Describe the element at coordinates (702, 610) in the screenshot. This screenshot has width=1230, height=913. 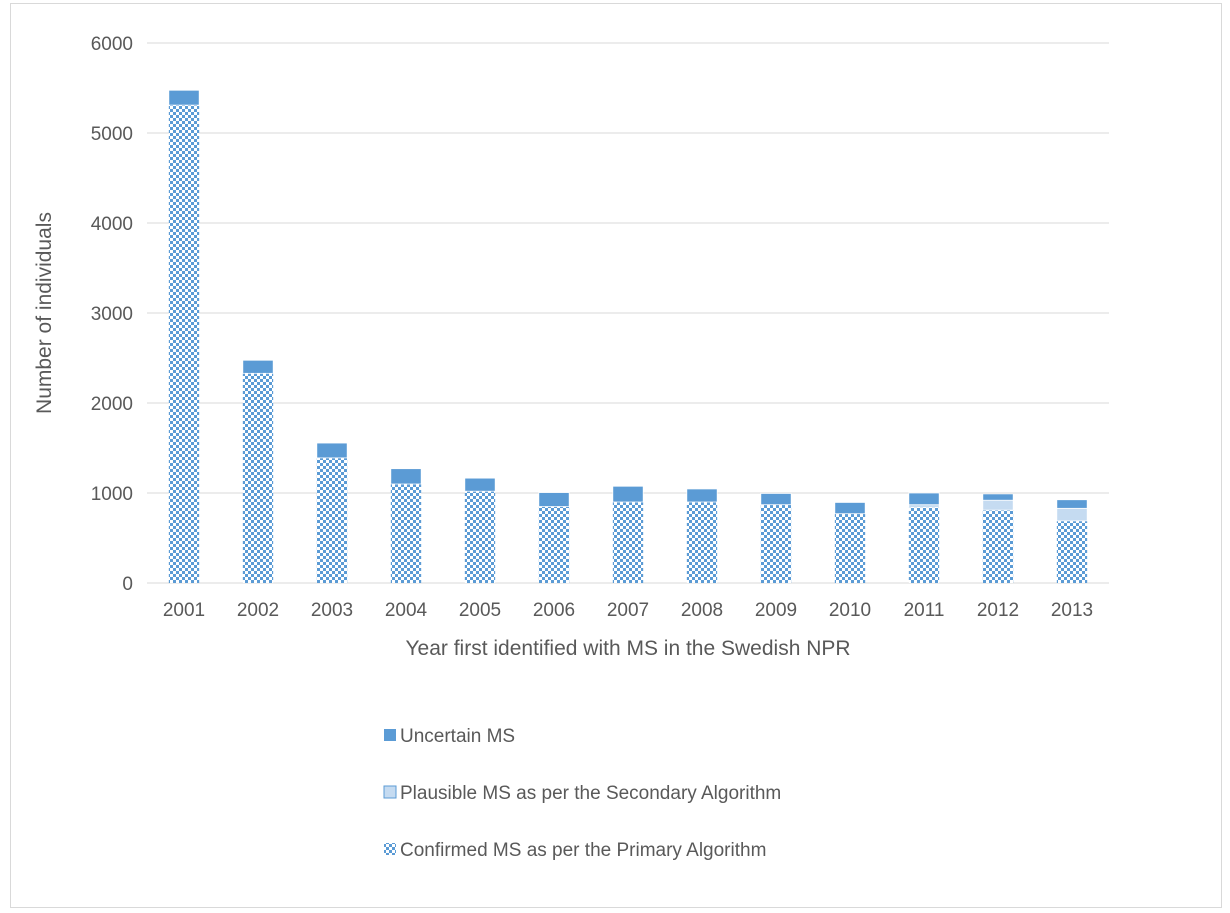
I see `x-tick-label: 2008` at that location.